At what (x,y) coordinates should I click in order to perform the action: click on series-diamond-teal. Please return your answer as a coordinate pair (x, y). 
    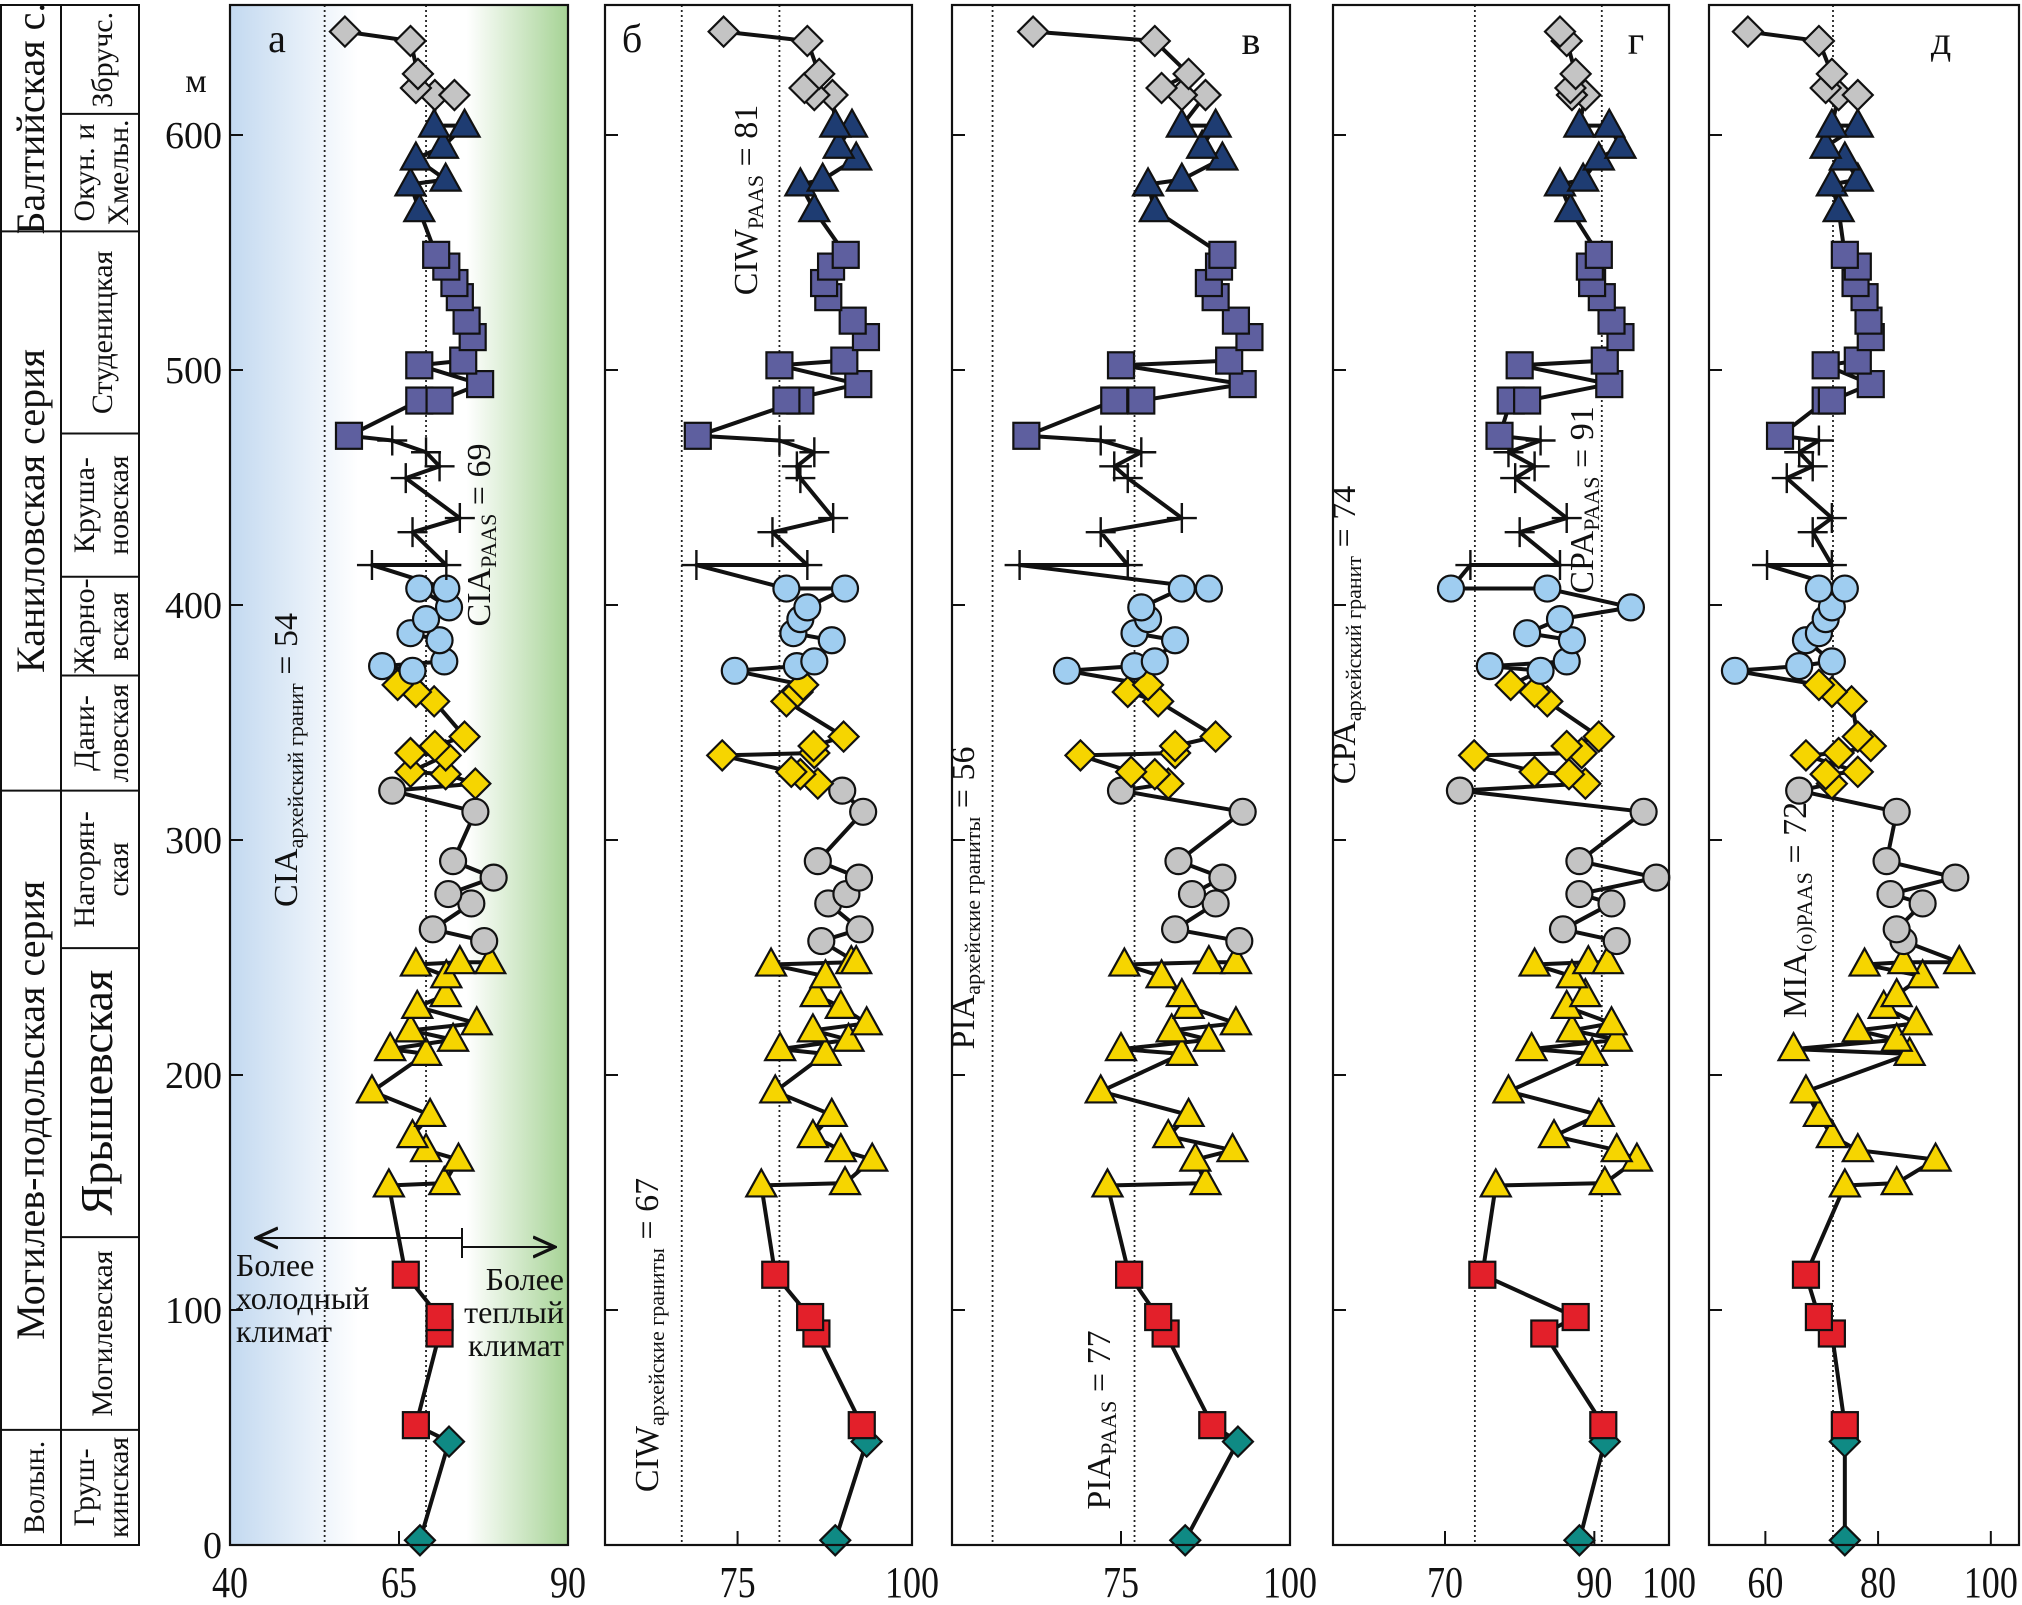
    Looking at the image, I should click on (1211, 1491).